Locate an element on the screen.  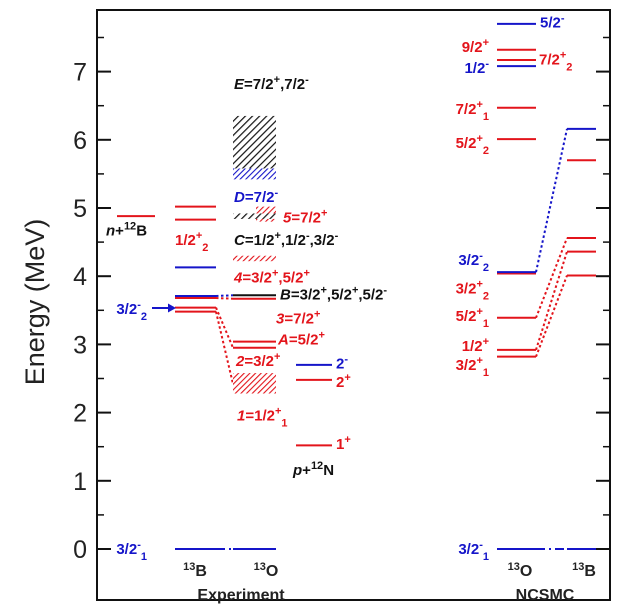
level-label: D=7/2- is located at coordinates (256, 196).